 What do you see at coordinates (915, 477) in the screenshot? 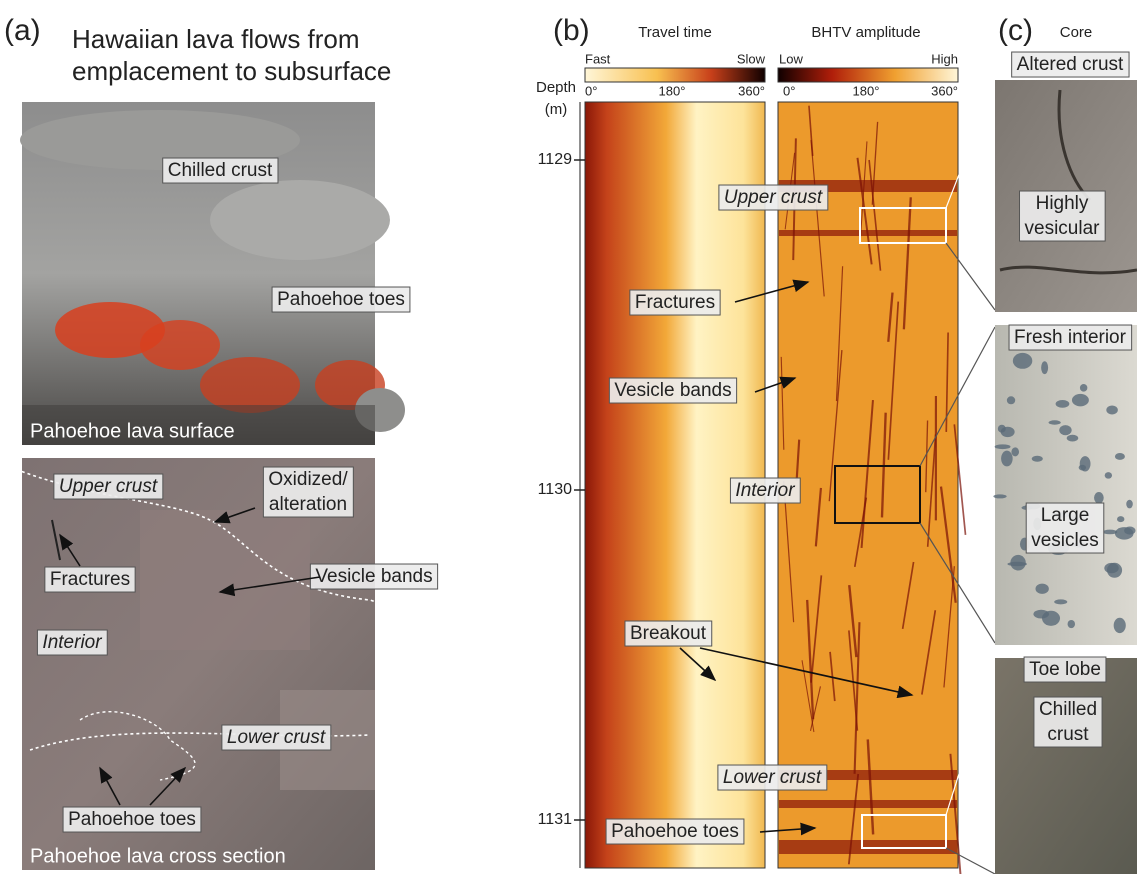
I see `zoom-boxes` at bounding box center [915, 477].